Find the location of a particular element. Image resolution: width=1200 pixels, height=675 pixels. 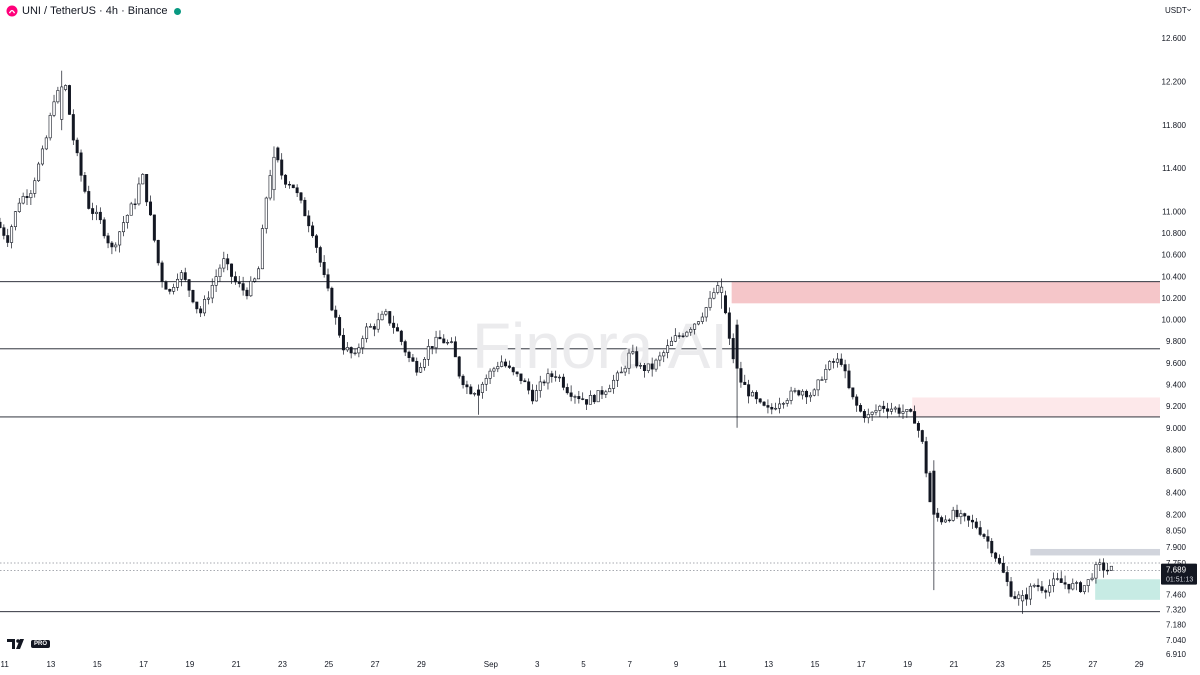

supply-zone-upper is located at coordinates (945, 292).